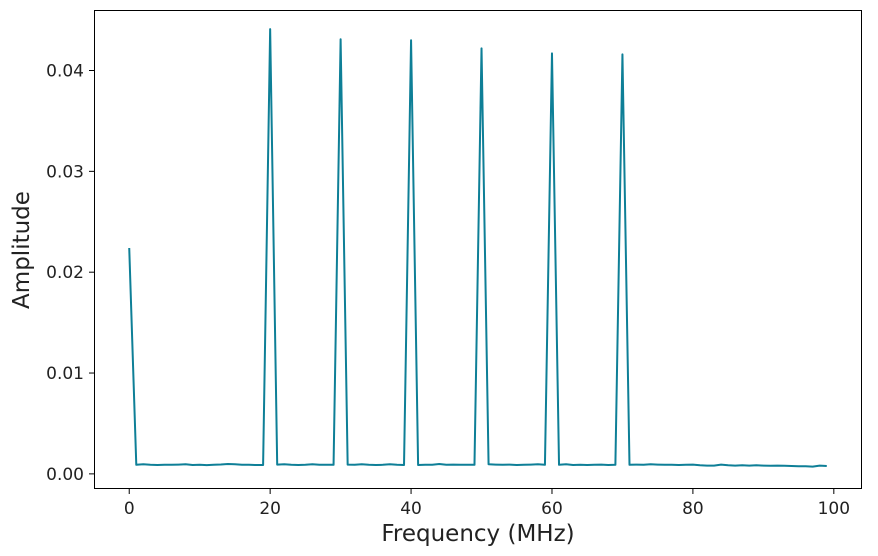  I want to click on x-axis-label: Frequency (MHz), so click(477, 534).